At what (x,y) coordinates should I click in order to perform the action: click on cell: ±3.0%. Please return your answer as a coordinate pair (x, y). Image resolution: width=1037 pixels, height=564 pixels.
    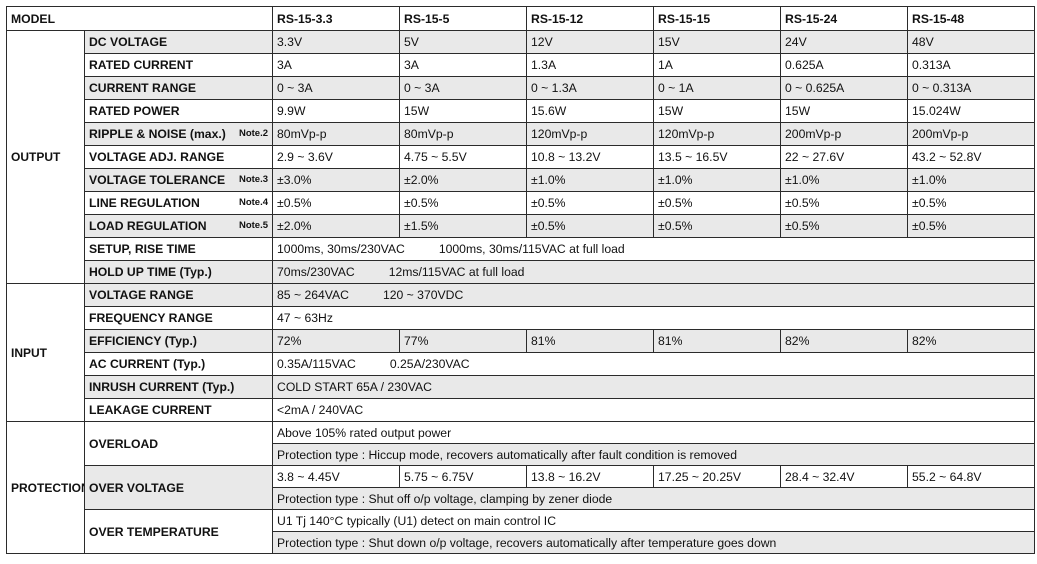
    Looking at the image, I should click on (336, 180).